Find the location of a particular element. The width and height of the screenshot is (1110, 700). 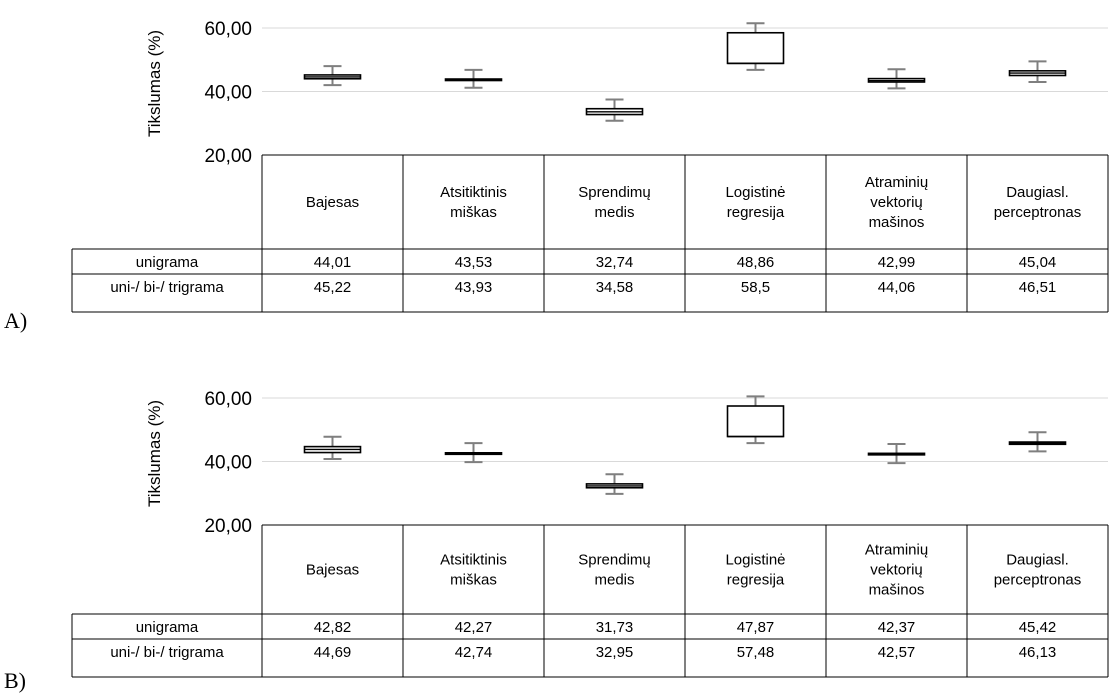

table-cell: 42,57 is located at coordinates (897, 652).